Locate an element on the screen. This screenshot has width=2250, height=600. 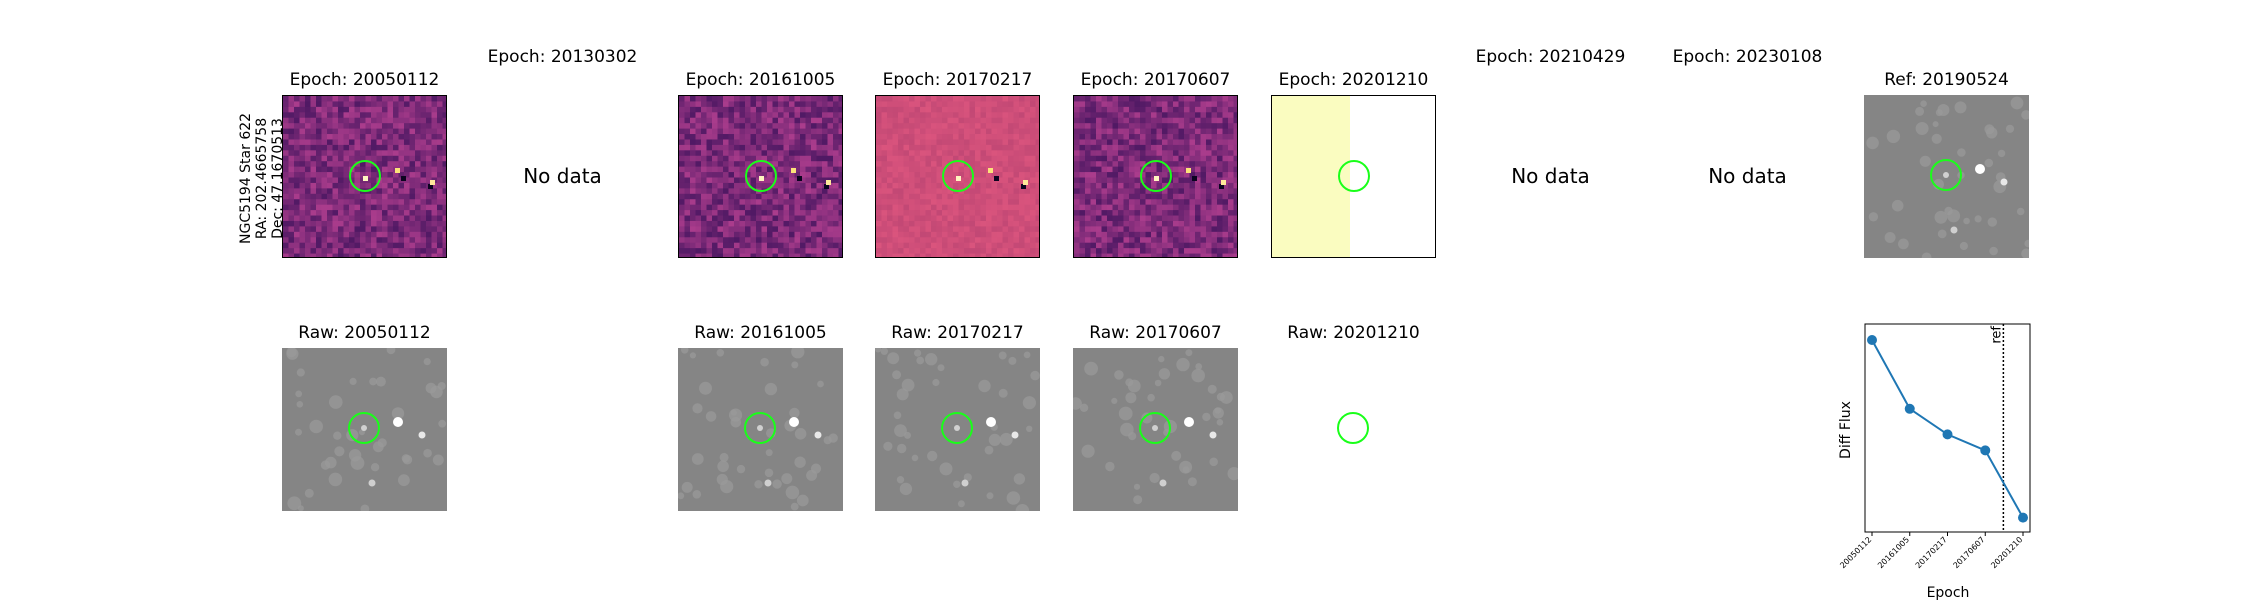
x-tick-label: 20050112 is located at coordinates (1855, 552).